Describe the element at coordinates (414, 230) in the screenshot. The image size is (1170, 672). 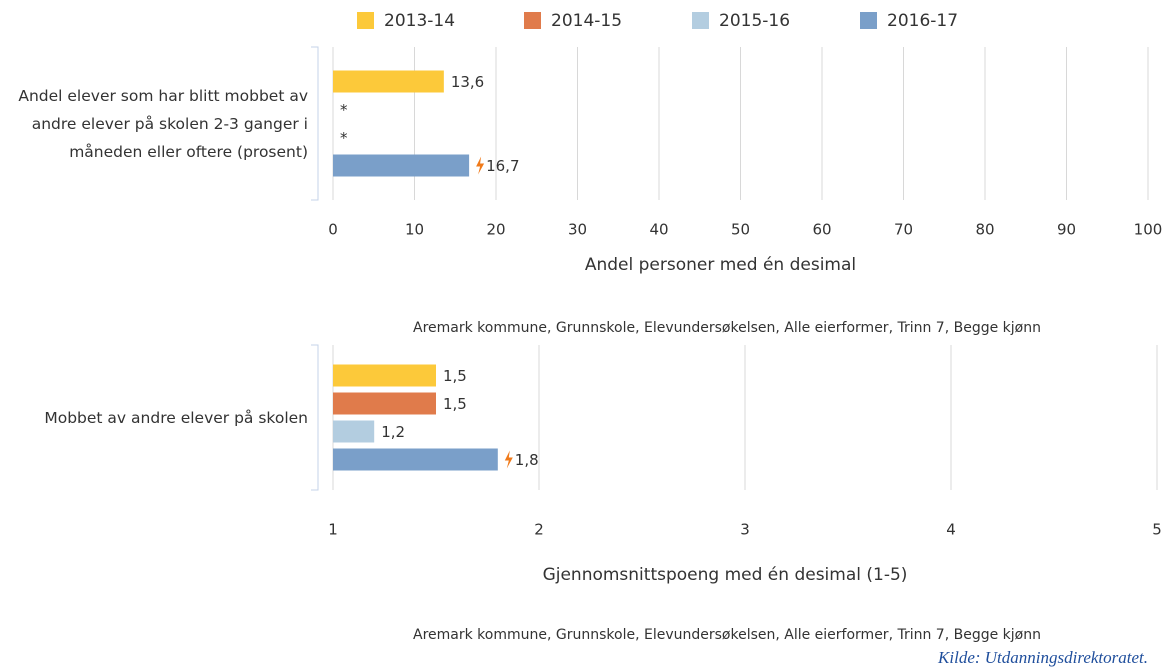
I see `x-tick-label: 10` at that location.